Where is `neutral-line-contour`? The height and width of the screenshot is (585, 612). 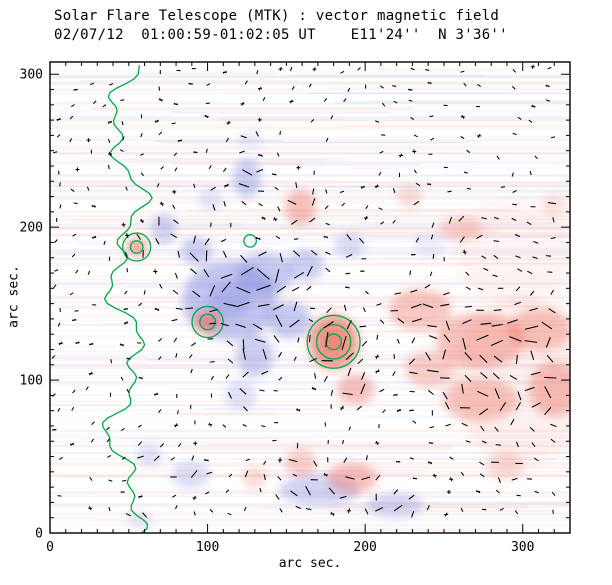
neutral-line-contour is located at coordinates (127, 299).